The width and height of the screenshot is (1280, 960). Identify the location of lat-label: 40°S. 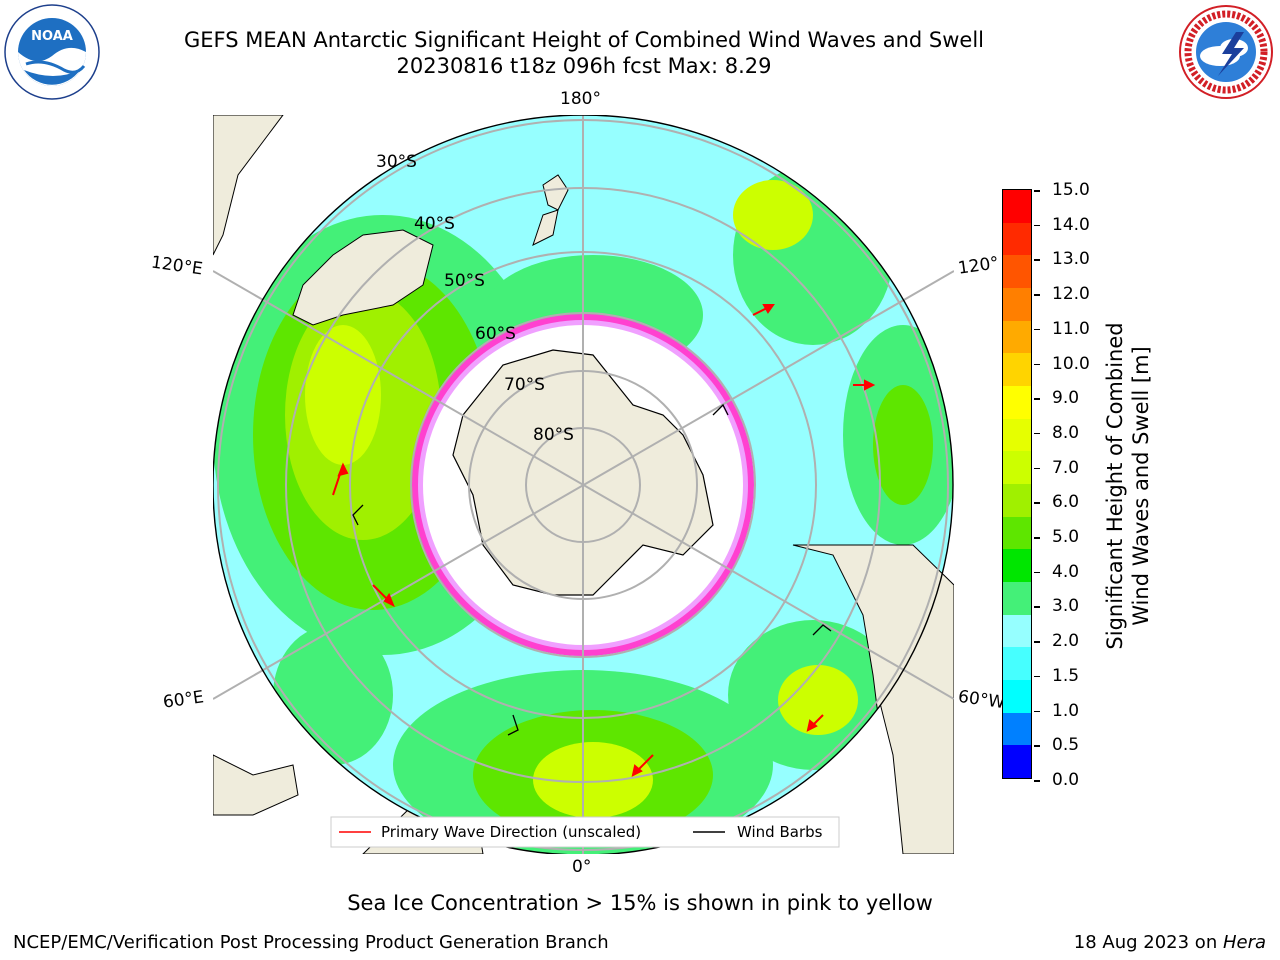
(434, 224).